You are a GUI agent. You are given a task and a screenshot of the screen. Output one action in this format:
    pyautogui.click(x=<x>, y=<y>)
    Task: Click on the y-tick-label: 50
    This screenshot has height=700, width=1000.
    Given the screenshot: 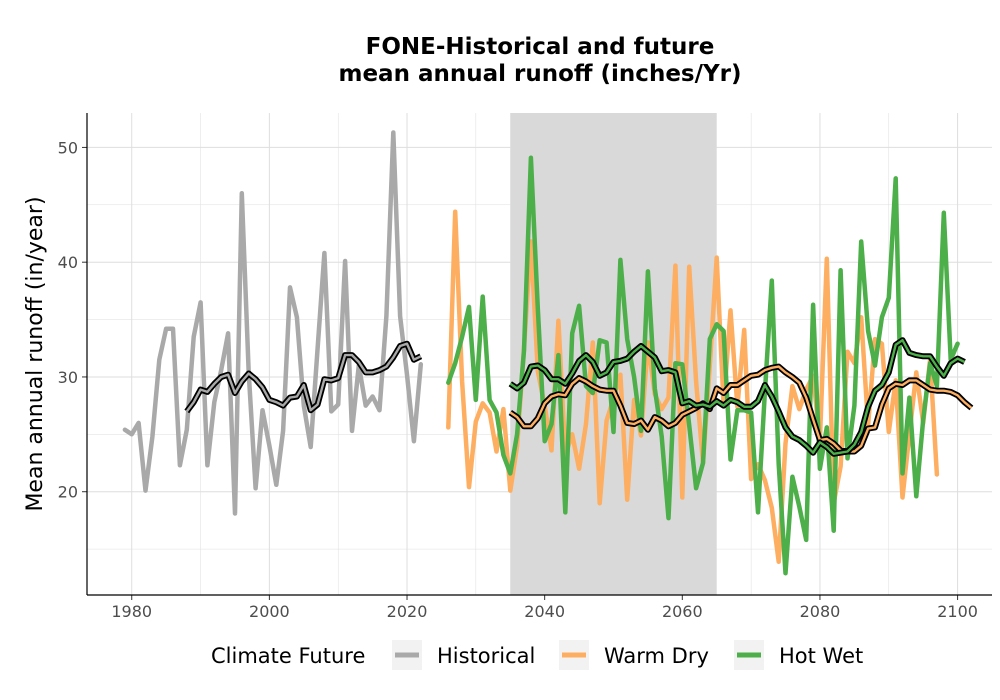 What is the action you would take?
    pyautogui.click(x=68, y=147)
    